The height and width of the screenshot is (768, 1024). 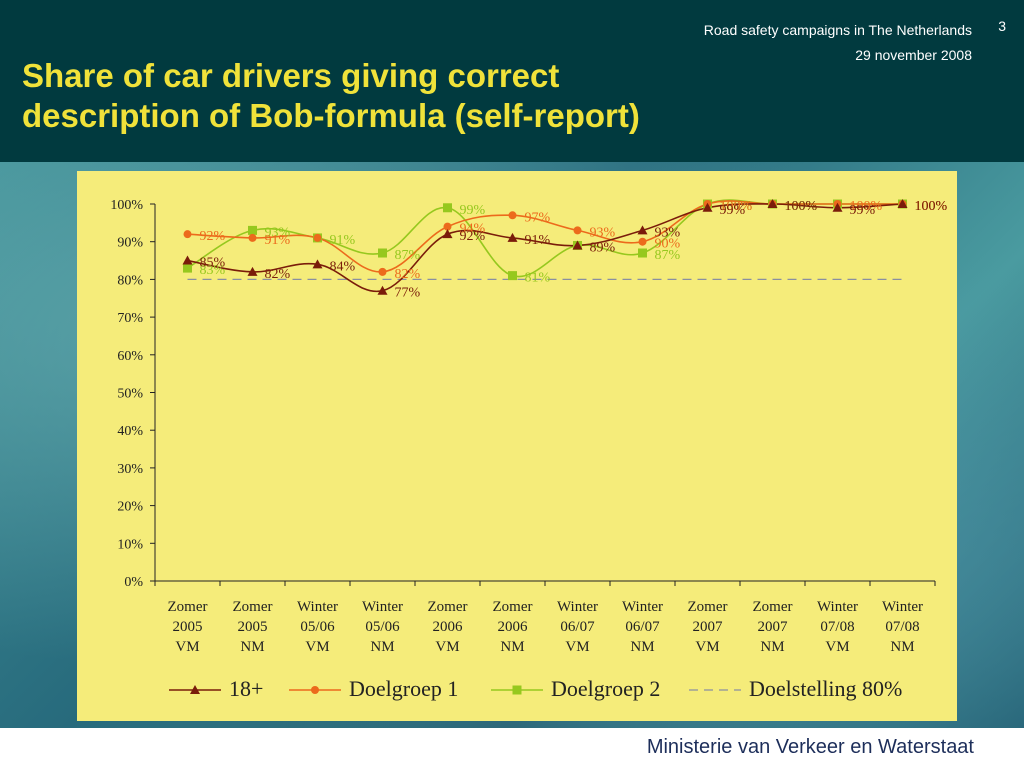 I want to click on x-tick-label: 06/07, so click(x=642, y=627).